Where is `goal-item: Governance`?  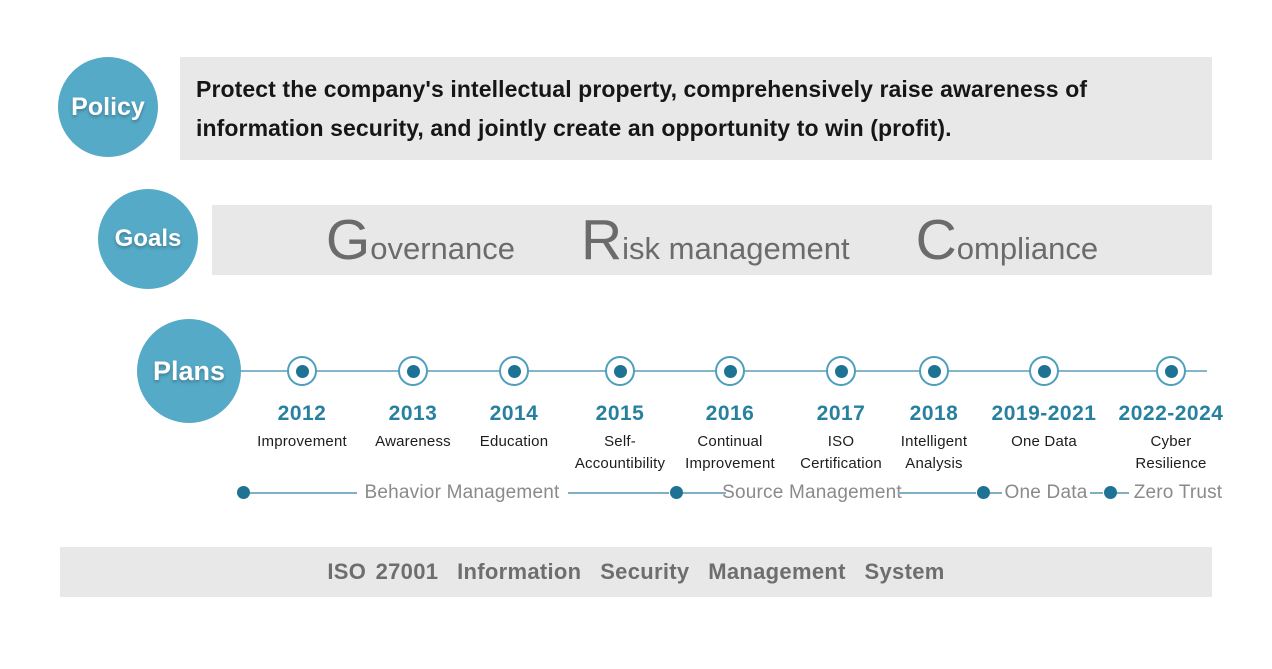 goal-item: Governance is located at coordinates (420, 240).